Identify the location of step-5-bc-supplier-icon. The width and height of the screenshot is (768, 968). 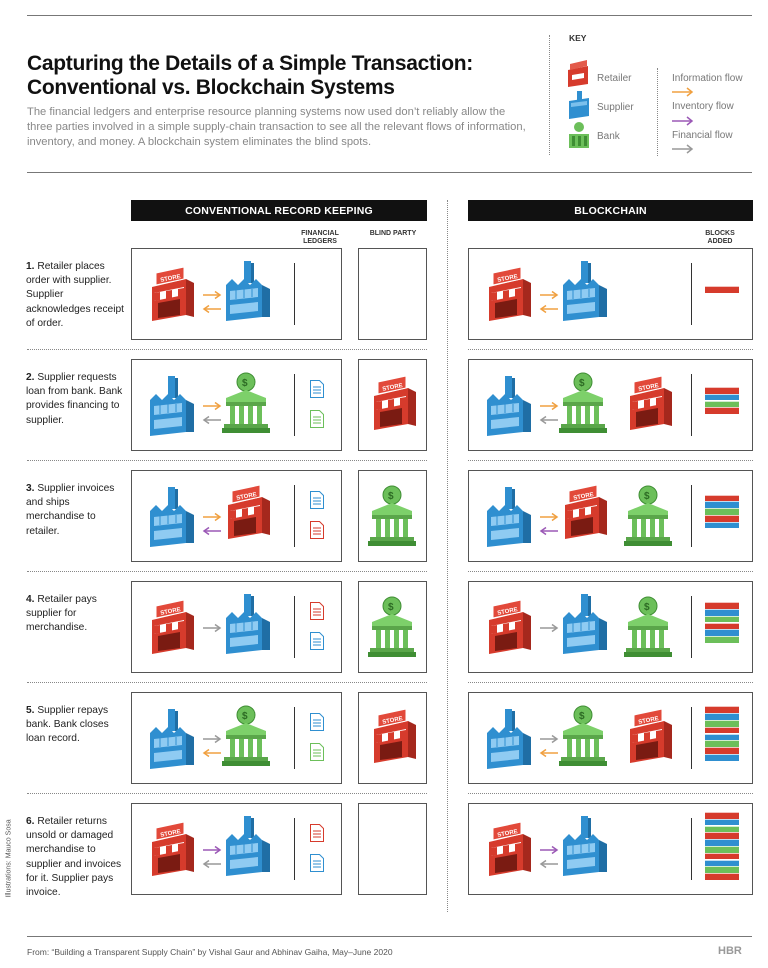
(509, 741).